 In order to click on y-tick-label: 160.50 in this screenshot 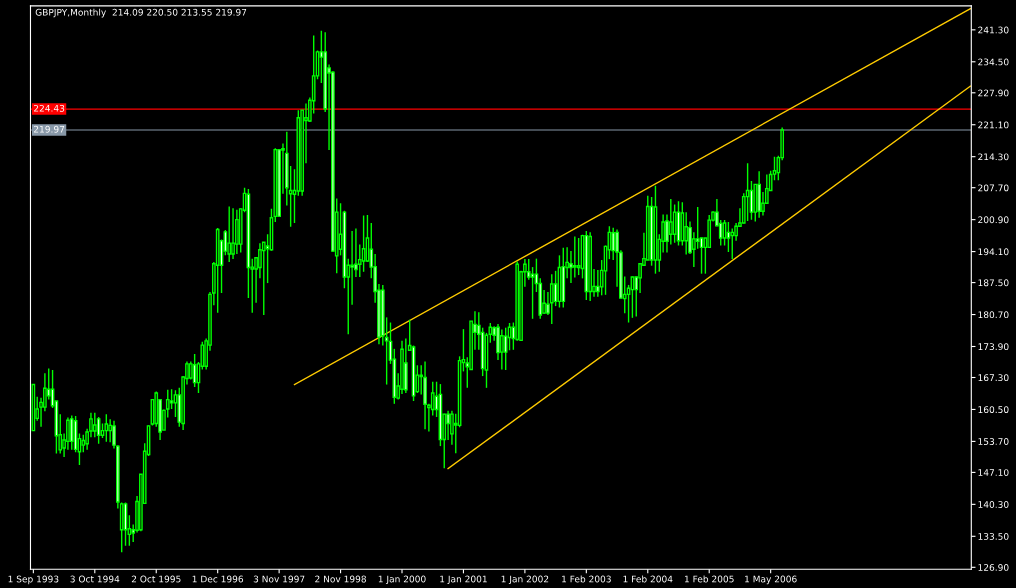, I will do `click(993, 410)`.